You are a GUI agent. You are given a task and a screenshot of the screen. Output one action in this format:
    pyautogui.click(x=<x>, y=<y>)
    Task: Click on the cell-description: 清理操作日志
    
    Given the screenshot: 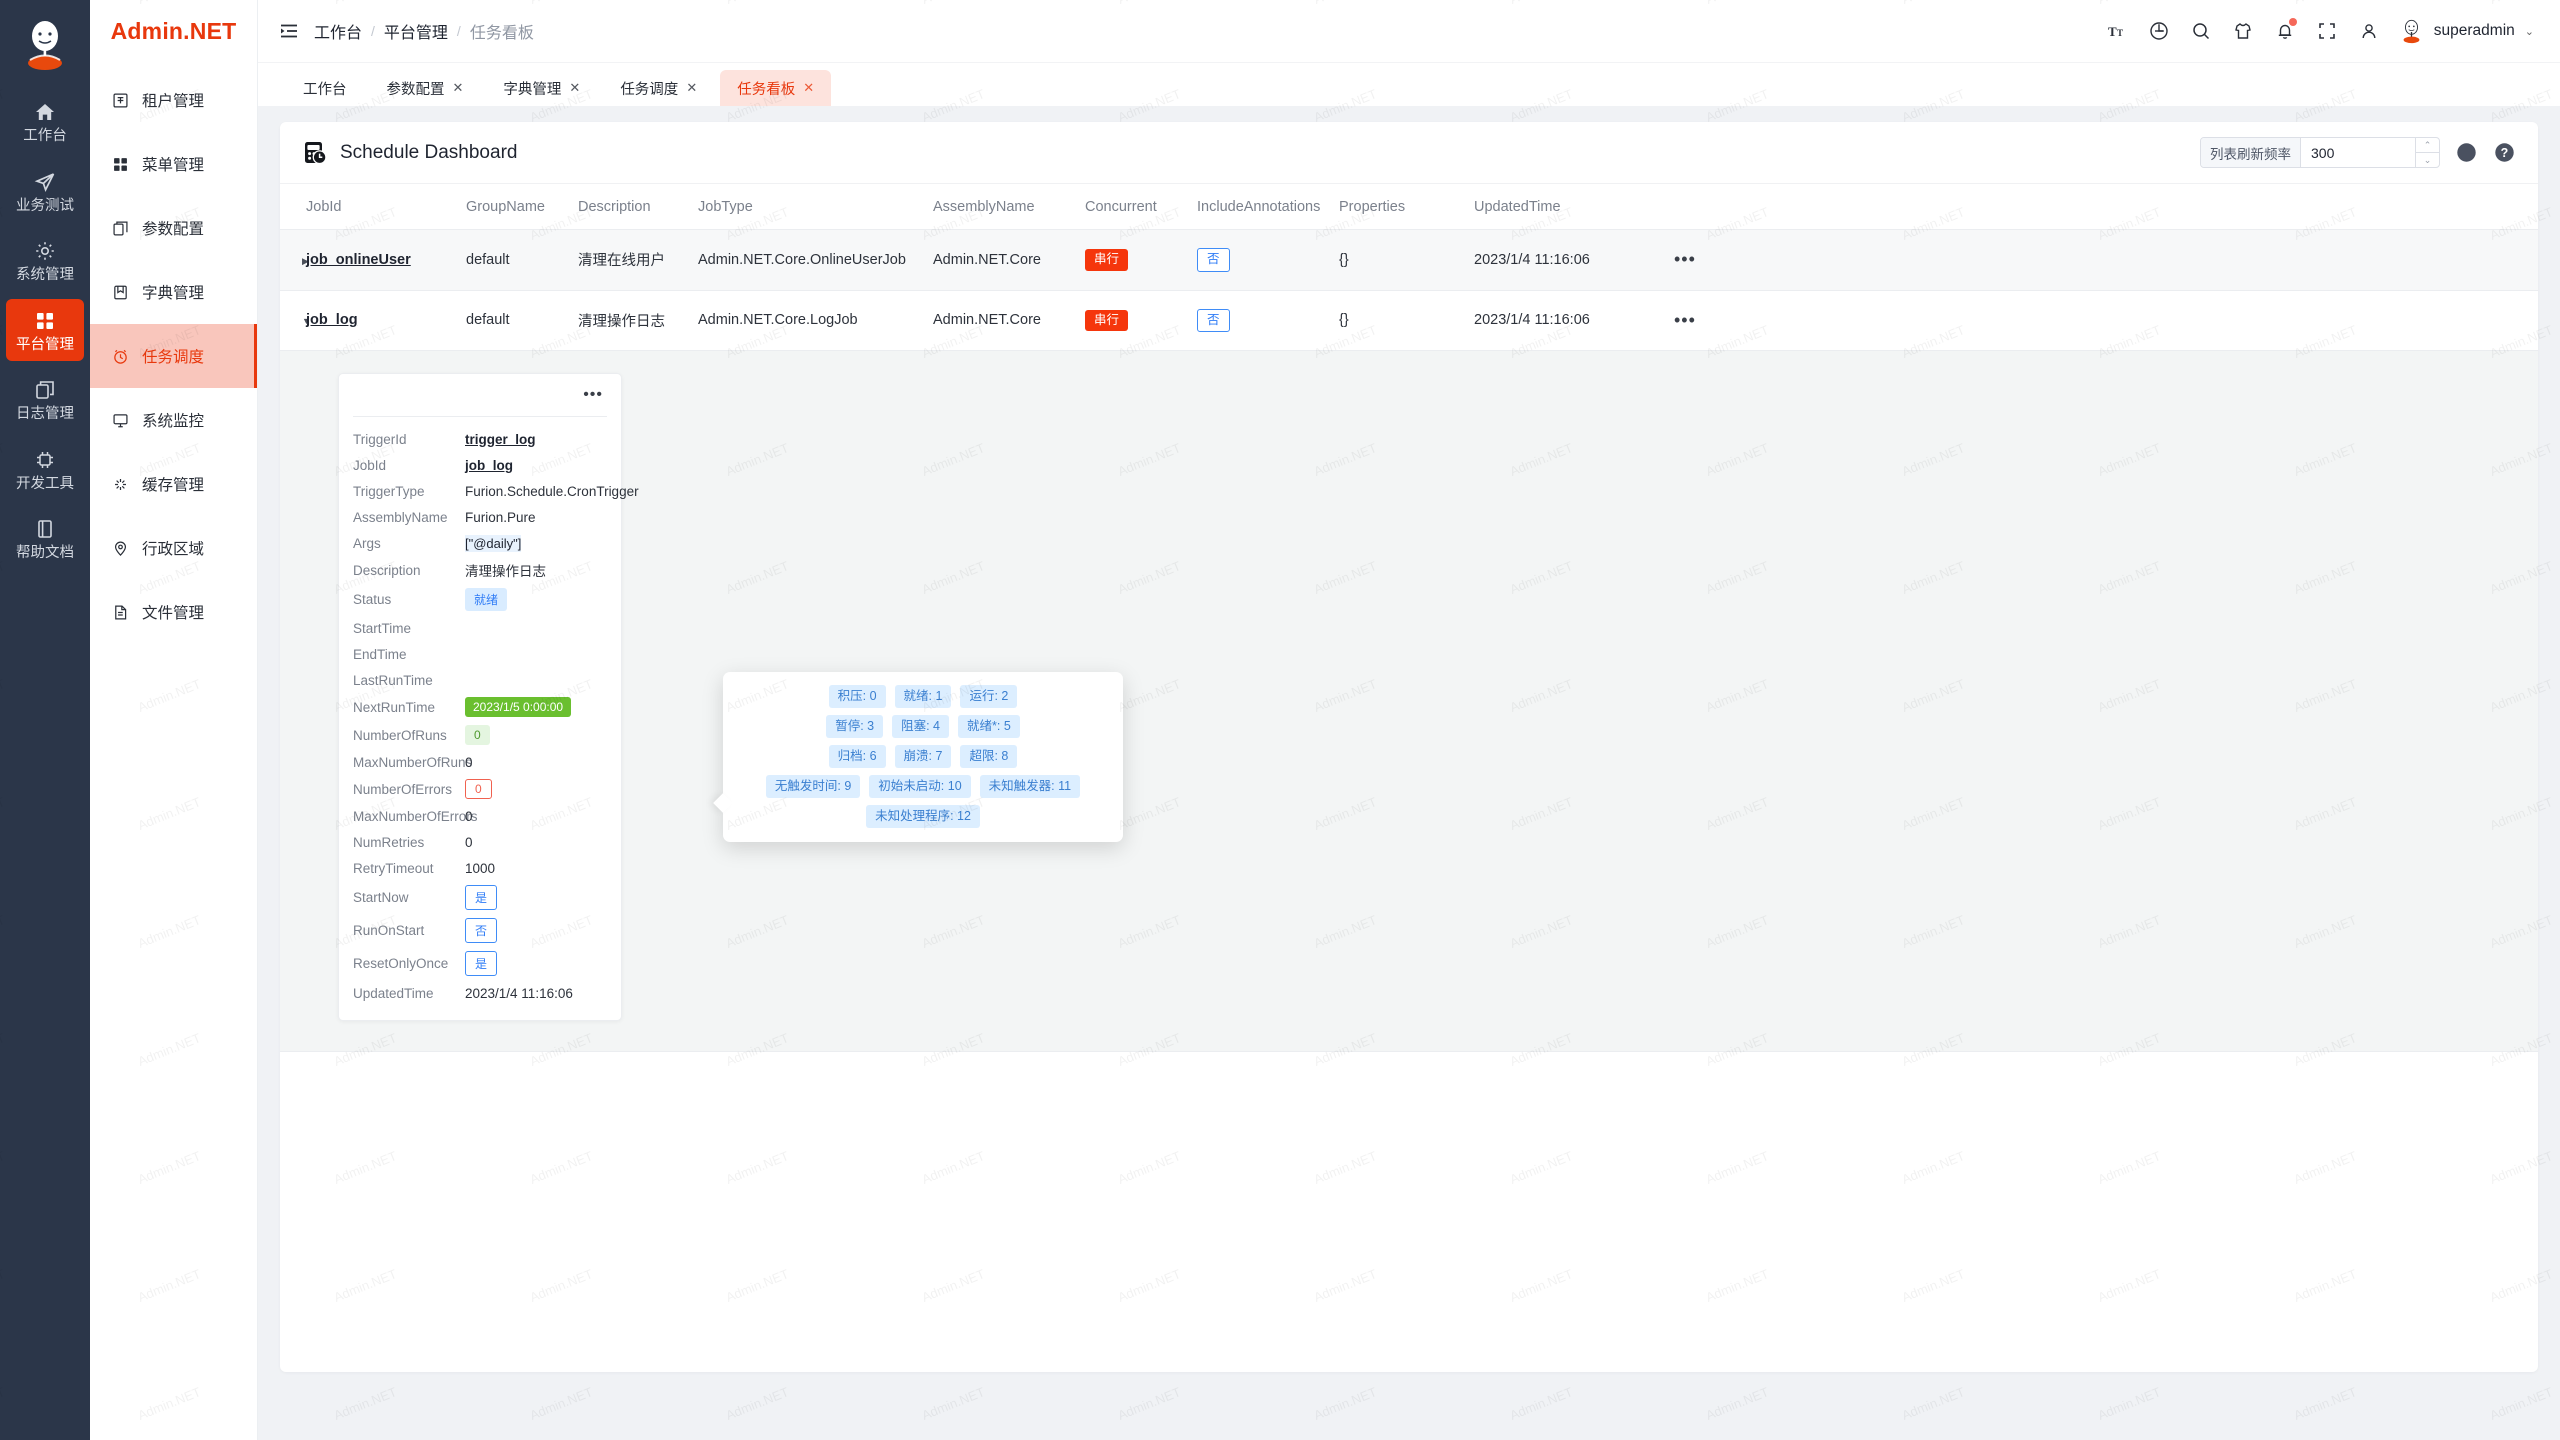 What is the action you would take?
    pyautogui.click(x=638, y=321)
    